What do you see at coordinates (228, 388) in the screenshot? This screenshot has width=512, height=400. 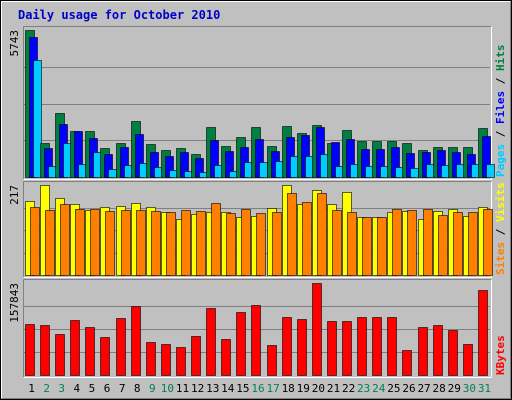 I see `x-tick-label: 14` at bounding box center [228, 388].